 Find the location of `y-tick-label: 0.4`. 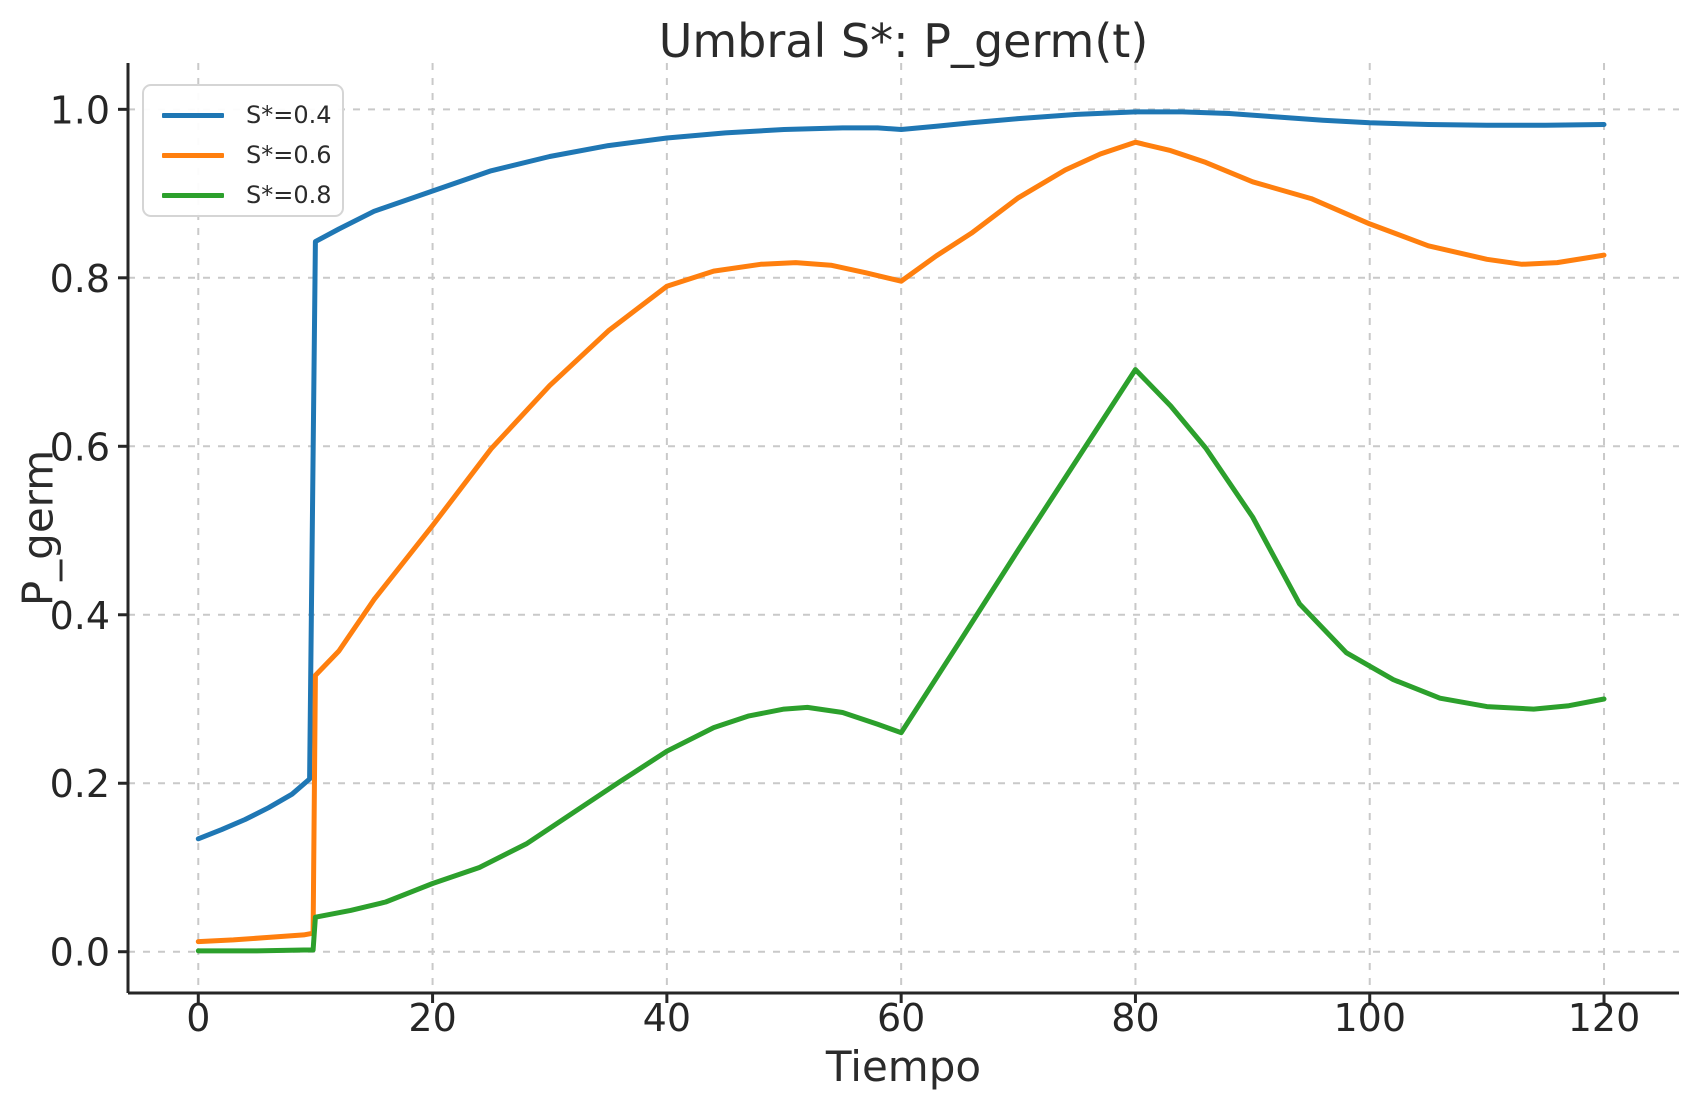

y-tick-label: 0.4 is located at coordinates (80, 616).